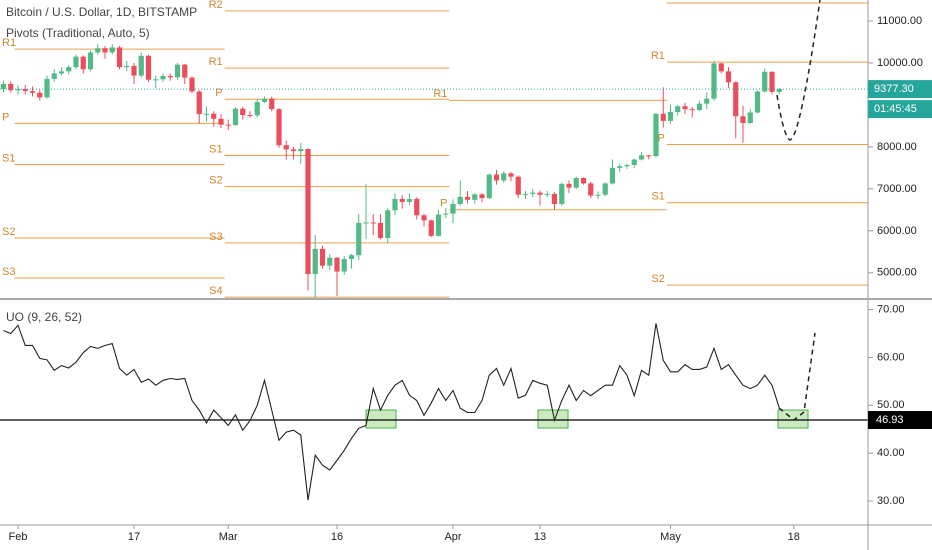  Describe the element at coordinates (900, 109) in the screenshot. I see `countdown-tag` at that location.